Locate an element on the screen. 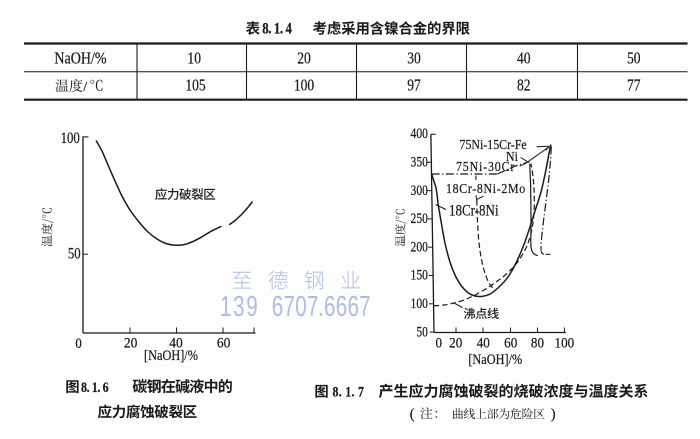  svg-text: 82 is located at coordinates (524, 85).